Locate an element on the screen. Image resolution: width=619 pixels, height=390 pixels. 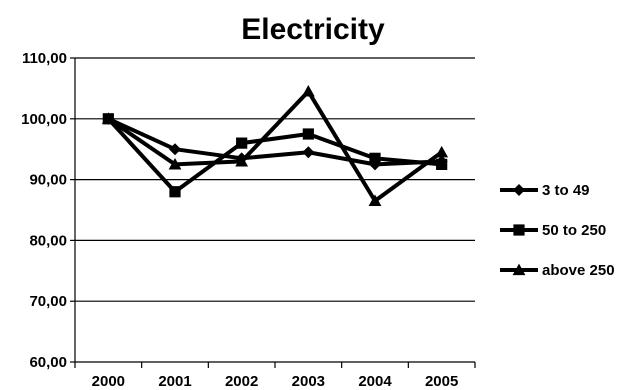
x-tick-label: 2002 is located at coordinates (241, 381).